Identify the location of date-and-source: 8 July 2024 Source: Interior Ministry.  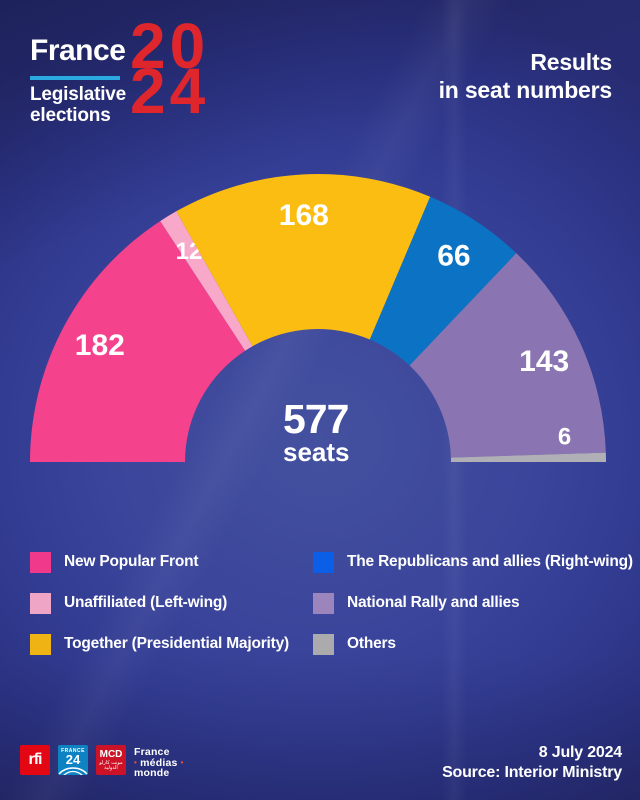
(532, 763).